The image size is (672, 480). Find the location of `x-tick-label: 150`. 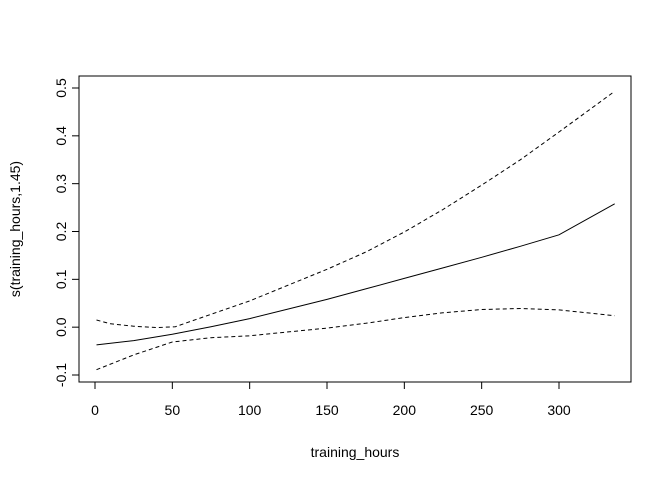

x-tick-label: 150 is located at coordinates (327, 410).